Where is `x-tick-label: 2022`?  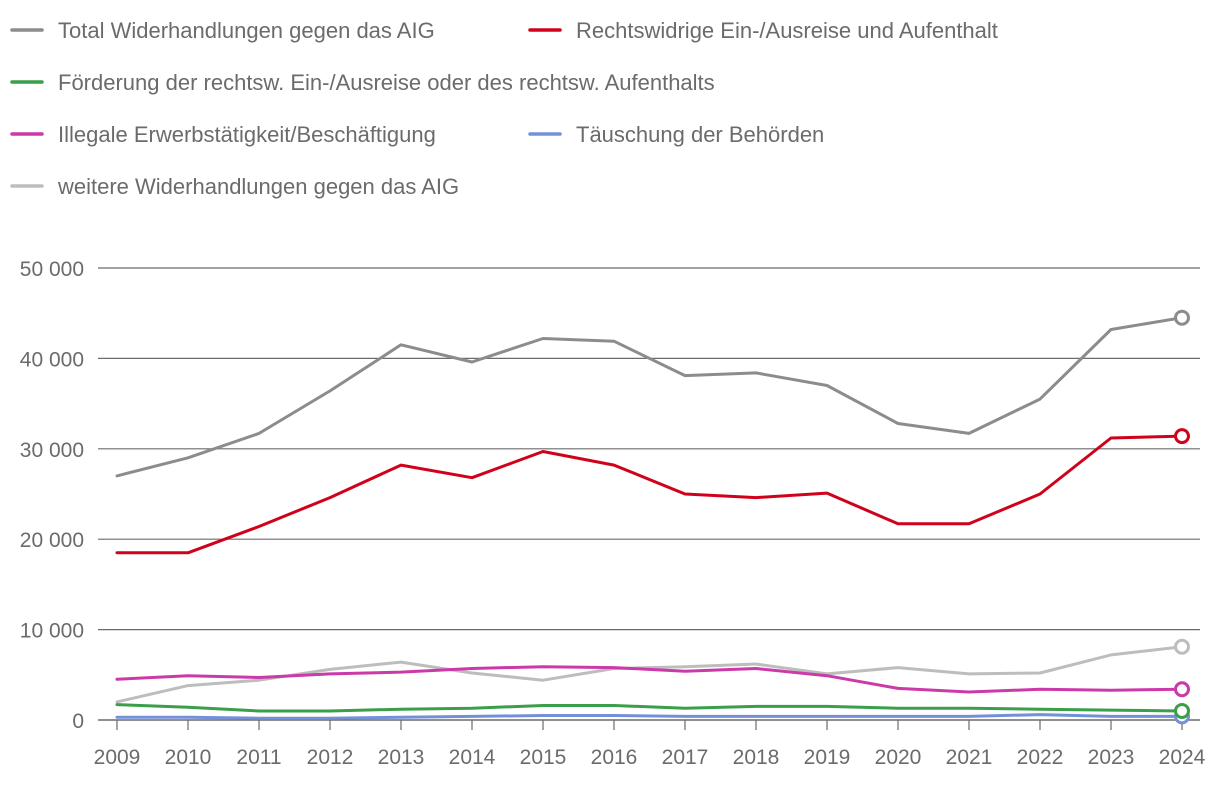
x-tick-label: 2022 is located at coordinates (1040, 757).